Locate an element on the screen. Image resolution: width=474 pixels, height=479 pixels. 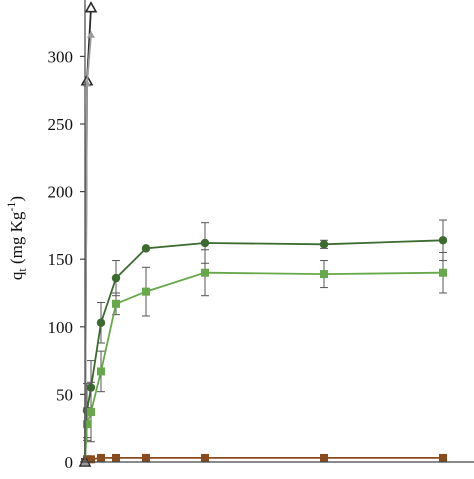
y-tick-label: 100 is located at coordinates (61, 327).